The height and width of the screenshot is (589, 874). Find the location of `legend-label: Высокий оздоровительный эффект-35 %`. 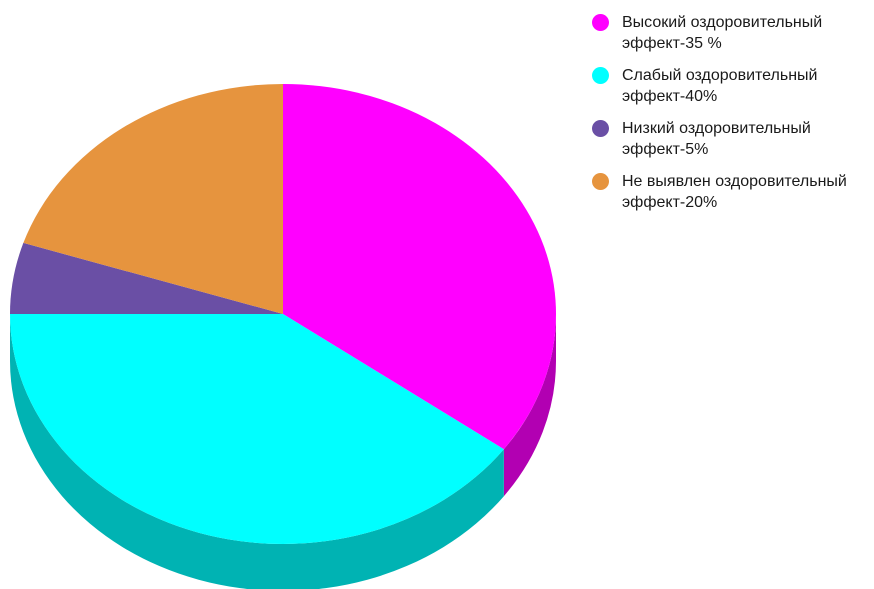

legend-label: Высокий оздоровительный эффект-35 % is located at coordinates (722, 33).